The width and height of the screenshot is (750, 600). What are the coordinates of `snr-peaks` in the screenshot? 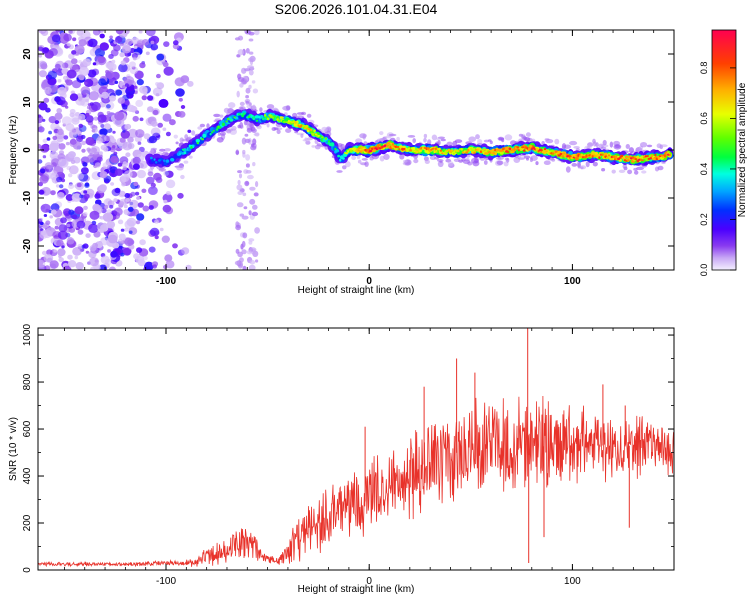 It's located at (497, 445).